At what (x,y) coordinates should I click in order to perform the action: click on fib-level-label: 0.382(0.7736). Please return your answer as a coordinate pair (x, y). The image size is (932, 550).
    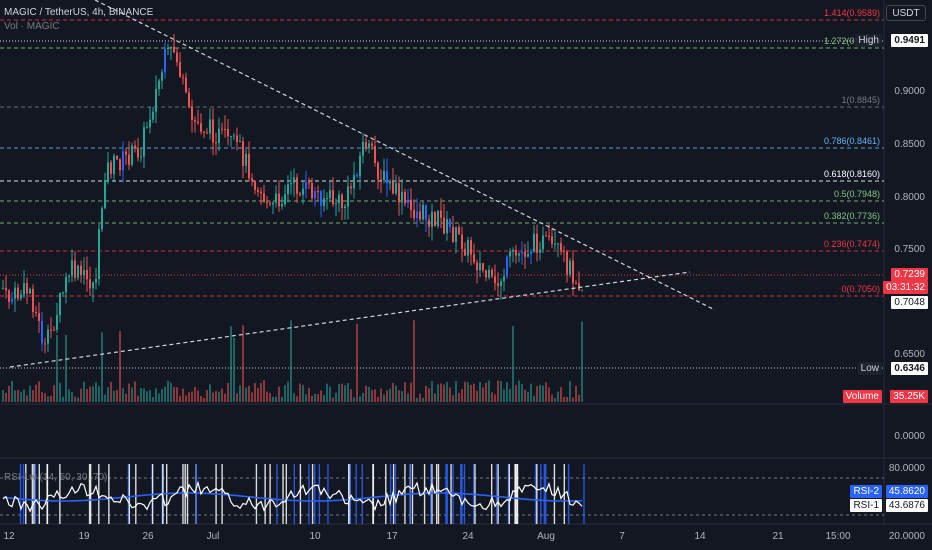
    Looking at the image, I should click on (851, 216).